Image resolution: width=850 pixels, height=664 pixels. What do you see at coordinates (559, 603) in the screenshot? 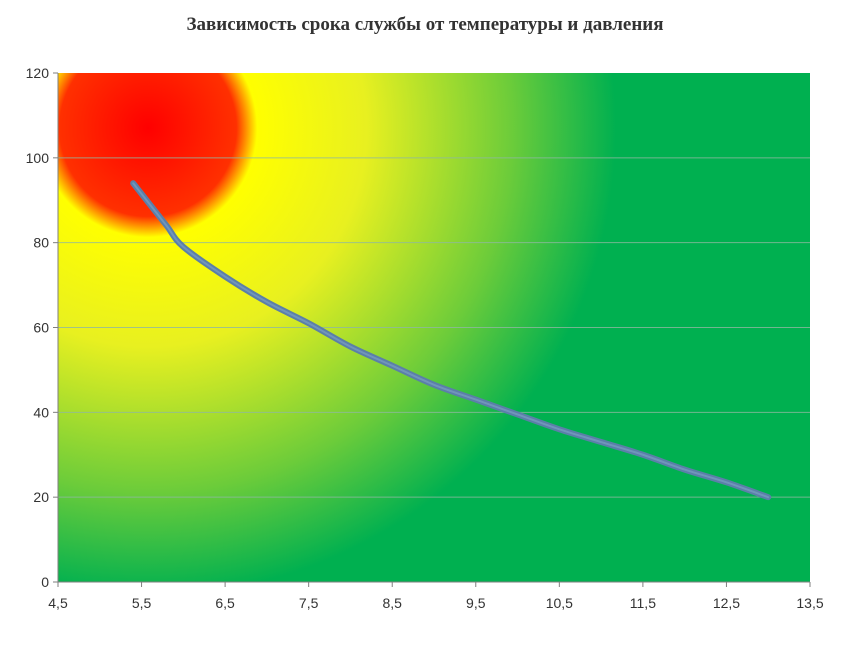
I see `x-tick-label: 10,5` at bounding box center [559, 603].